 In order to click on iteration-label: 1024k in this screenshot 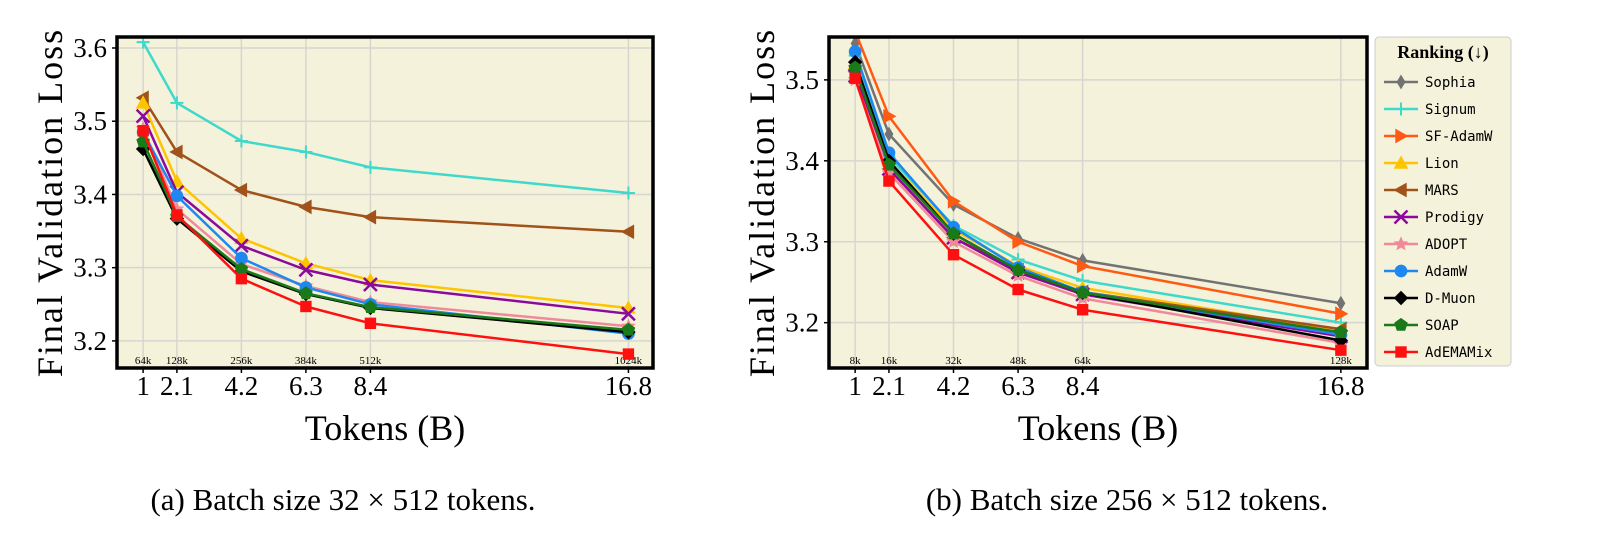, I will do `click(629, 361)`.